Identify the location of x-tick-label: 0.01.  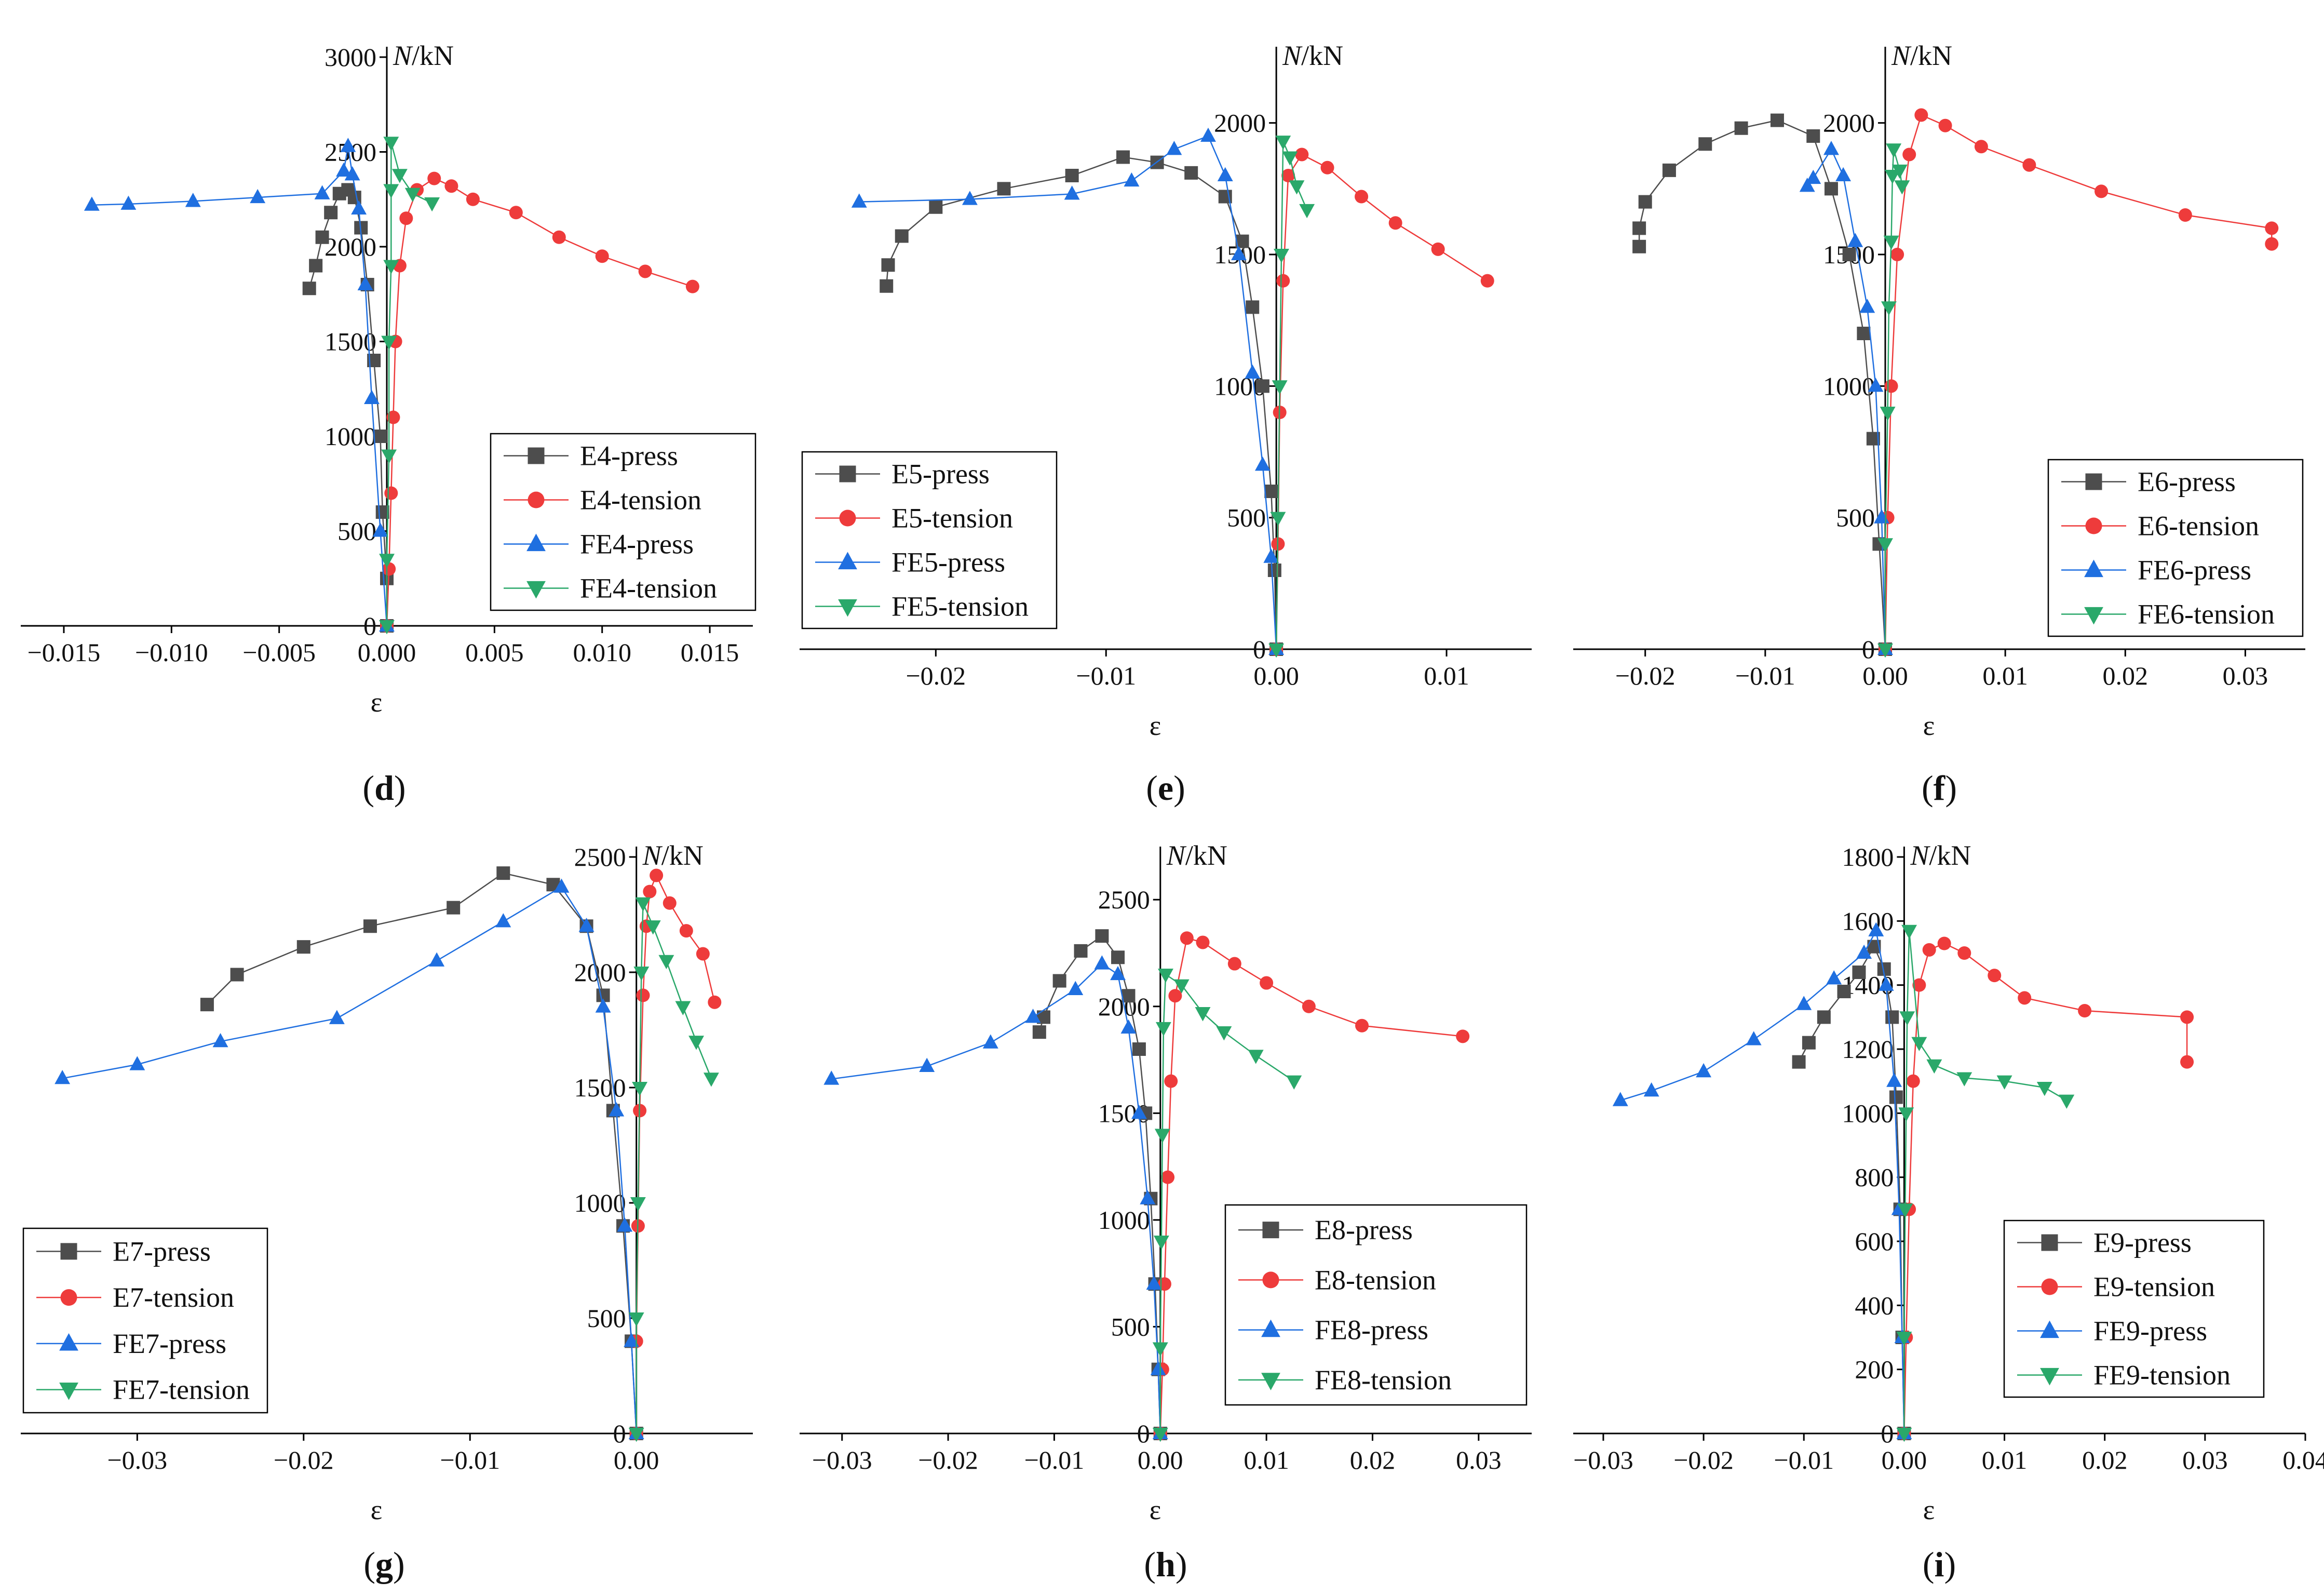
(1446, 676).